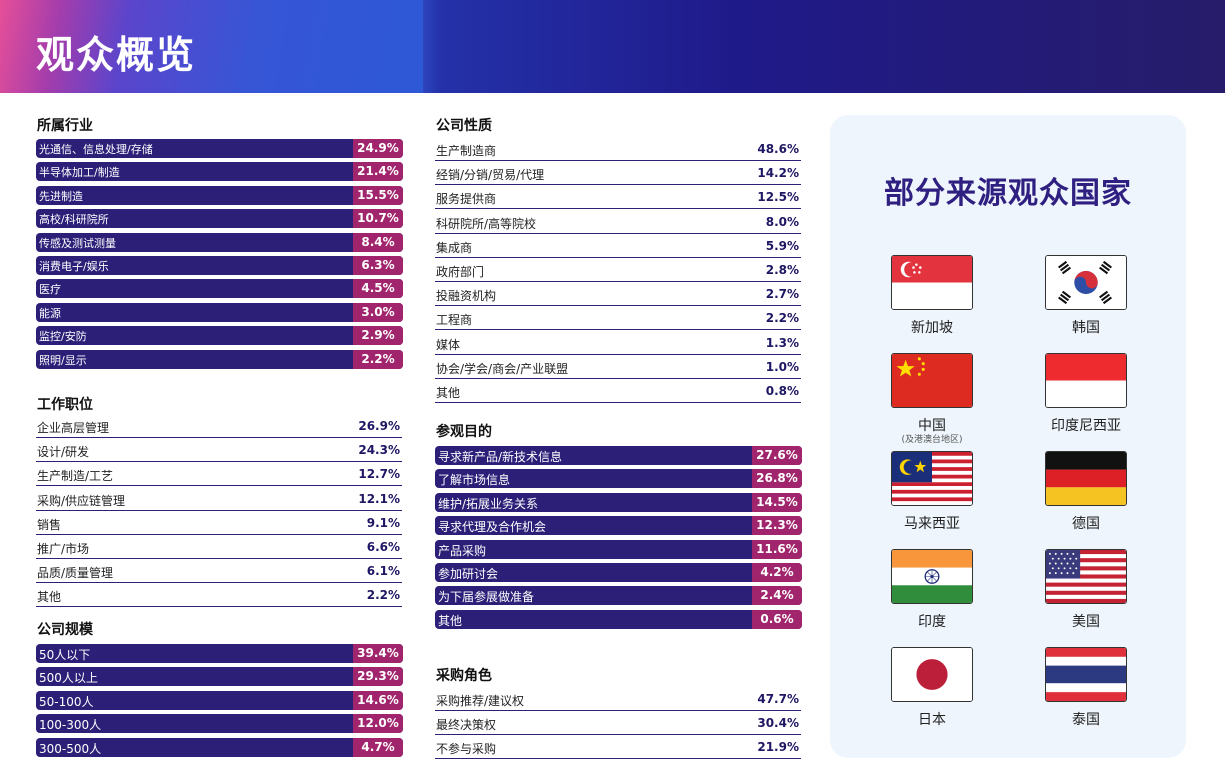  What do you see at coordinates (618, 455) in the screenshot?
I see `purpose-row: 寻求新产品/新技术信息 27.6%` at bounding box center [618, 455].